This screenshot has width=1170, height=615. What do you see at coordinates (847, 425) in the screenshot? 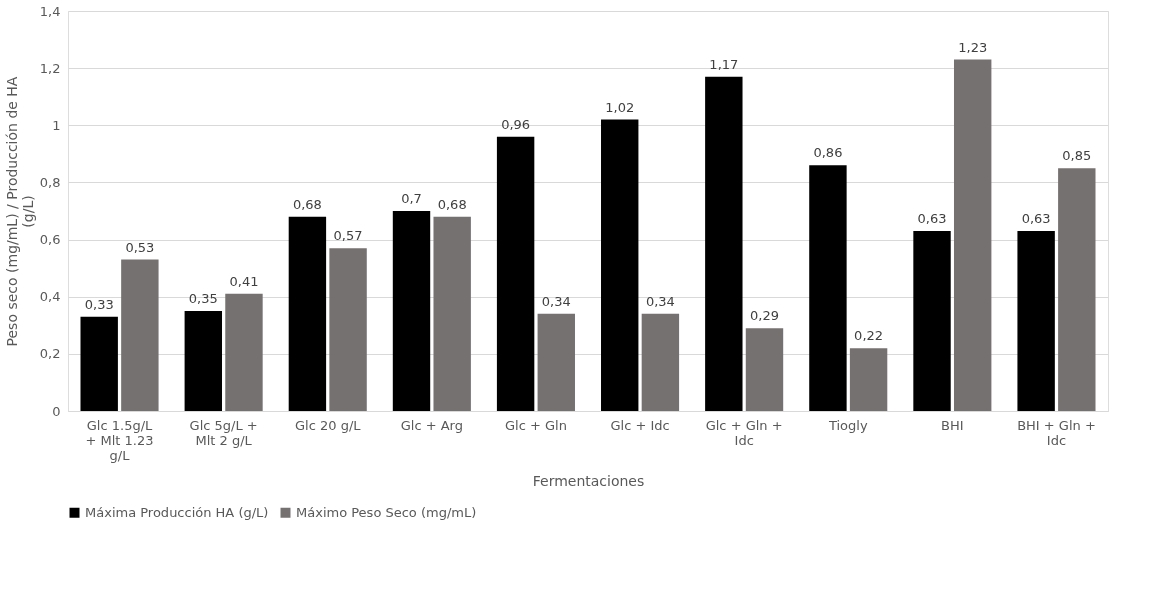
I see `x-tick-label: Tiogly` at bounding box center [847, 425].